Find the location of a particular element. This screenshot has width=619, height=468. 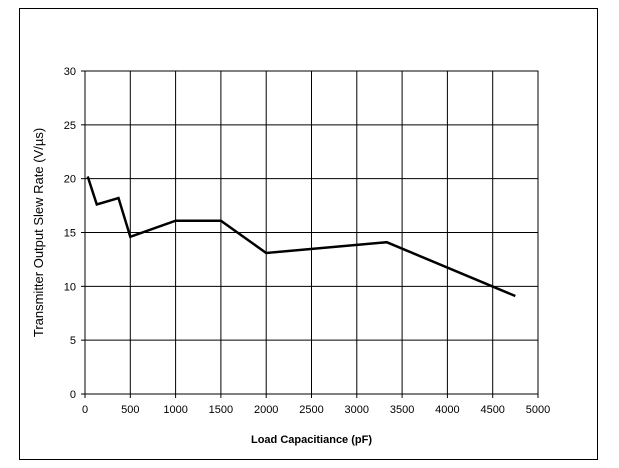

y-tick-label: 5 is located at coordinates (73, 341).